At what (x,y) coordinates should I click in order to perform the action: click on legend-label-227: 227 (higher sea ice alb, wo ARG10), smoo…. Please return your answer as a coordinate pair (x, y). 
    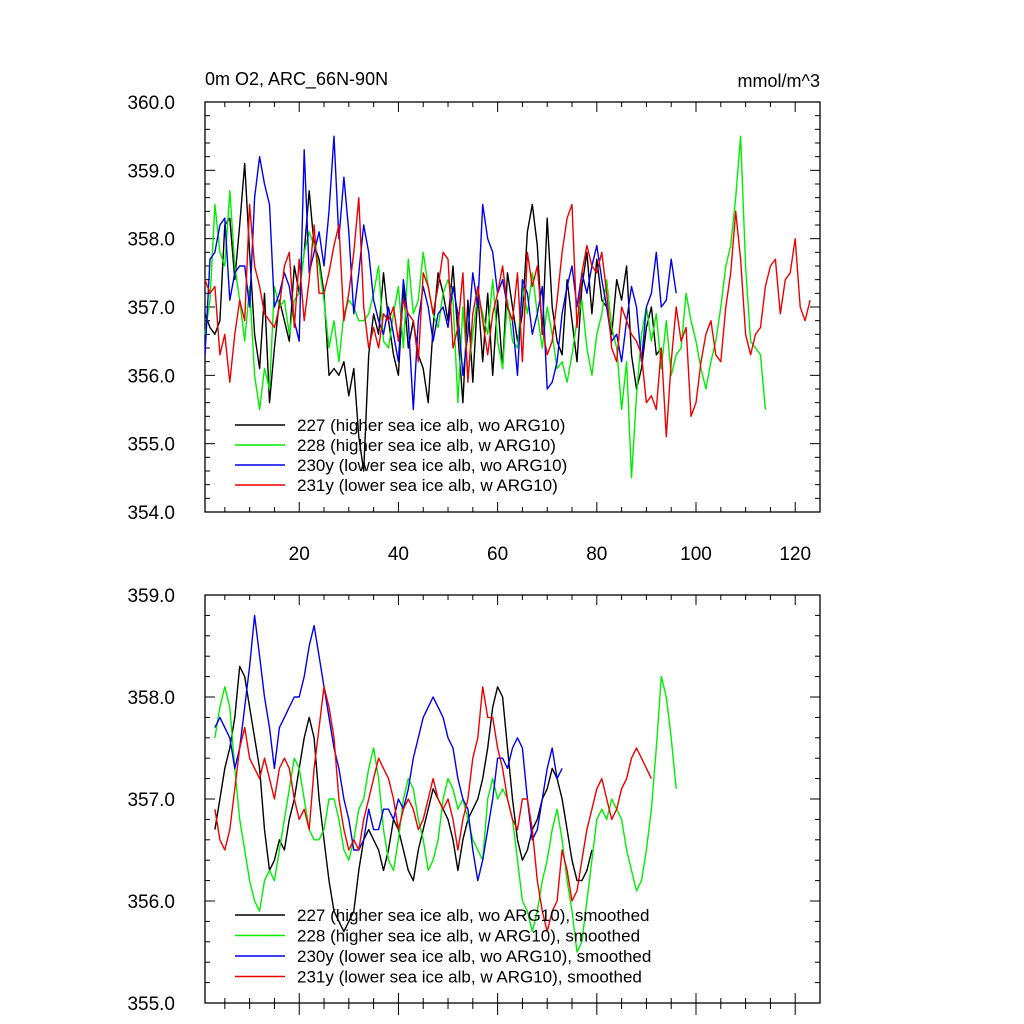
    Looking at the image, I should click on (473, 915).